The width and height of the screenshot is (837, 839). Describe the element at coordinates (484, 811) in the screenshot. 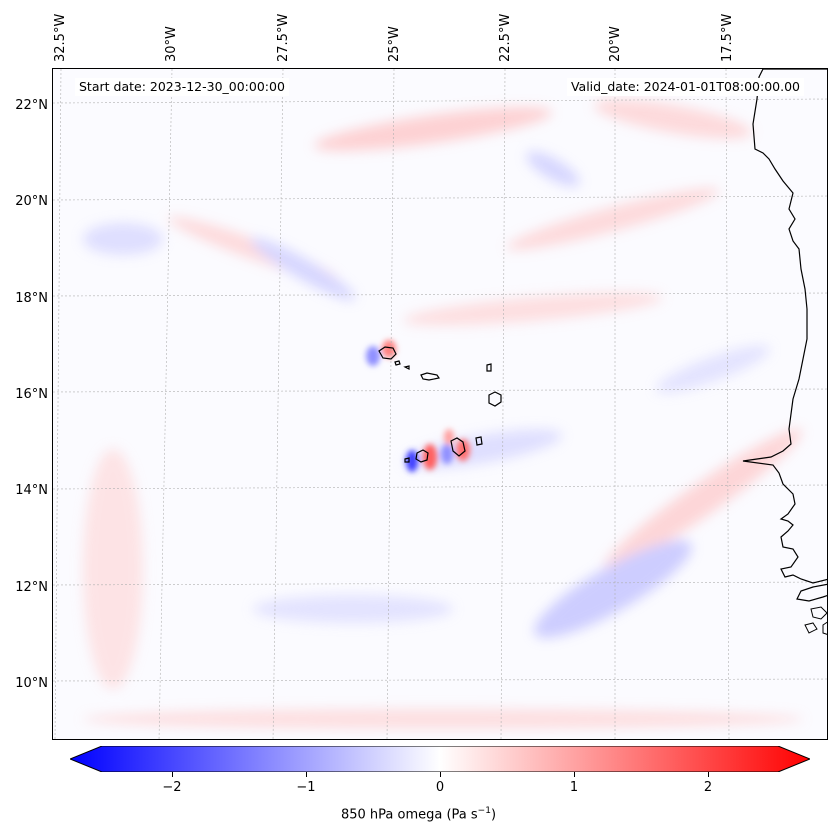

I see `colorbar-title-exponent: −1` at that location.